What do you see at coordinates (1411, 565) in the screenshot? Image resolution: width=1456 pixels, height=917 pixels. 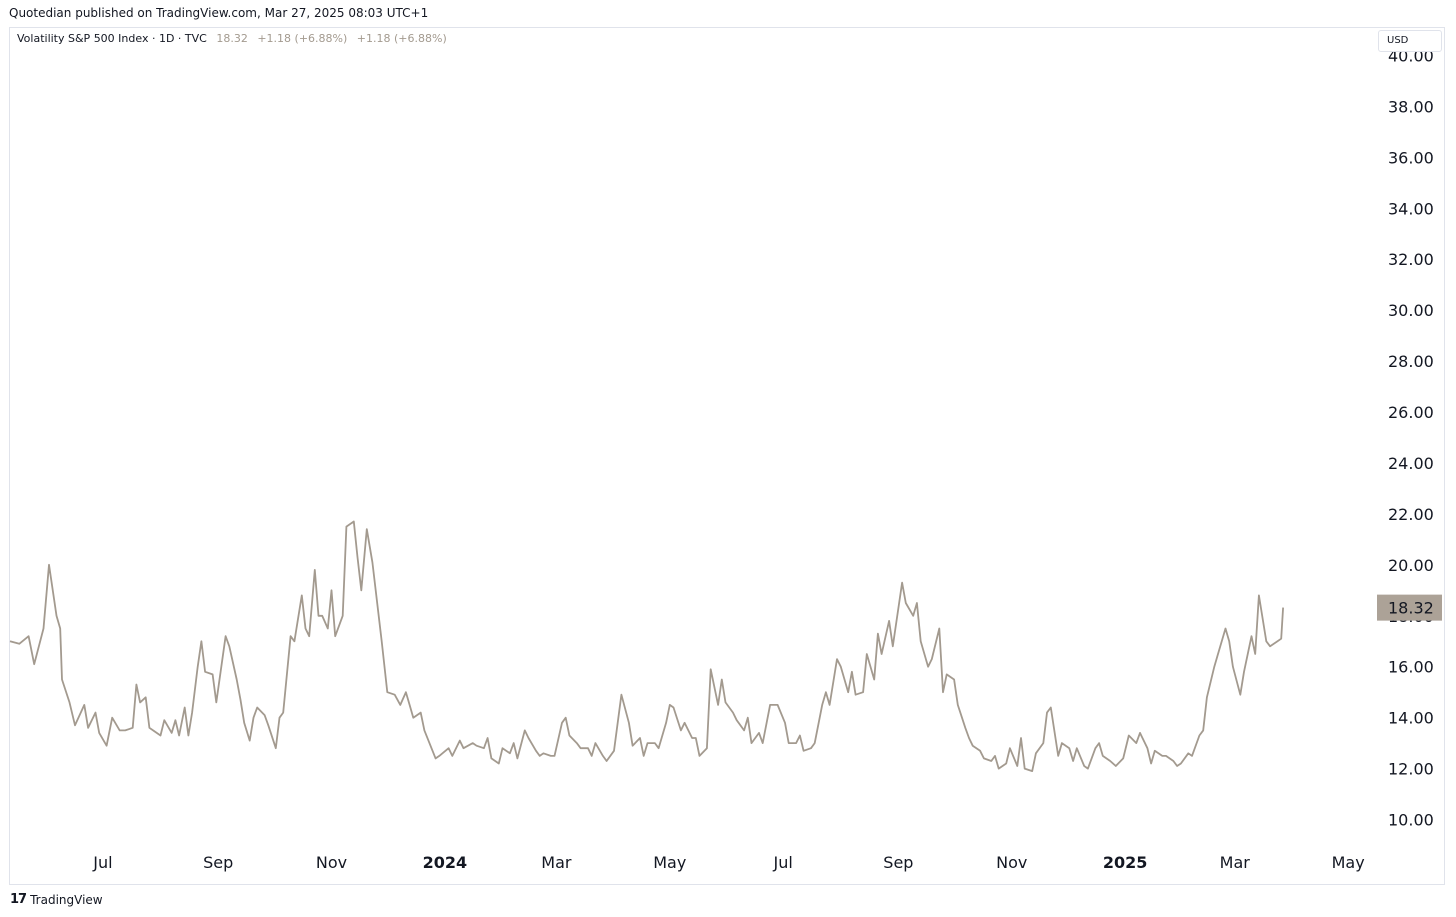 I see `y-tick-label: 20.00` at bounding box center [1411, 565].